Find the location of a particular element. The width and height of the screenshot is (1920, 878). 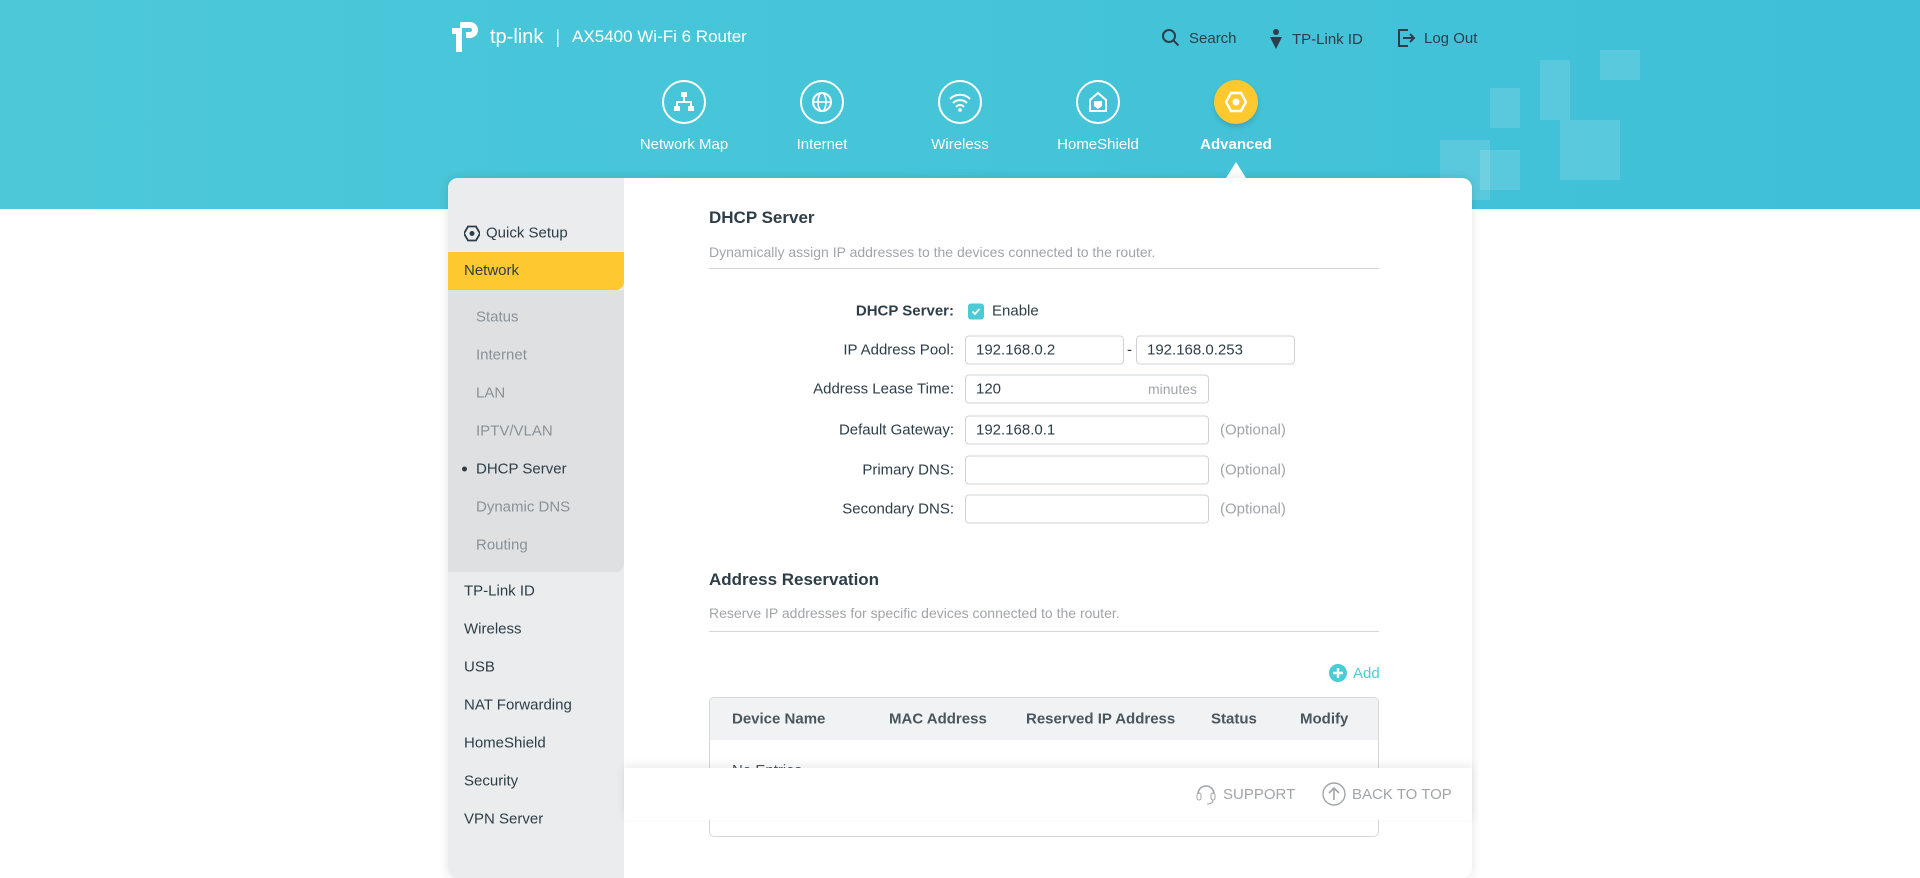

lease-time-input: 120 is located at coordinates (1087, 389).